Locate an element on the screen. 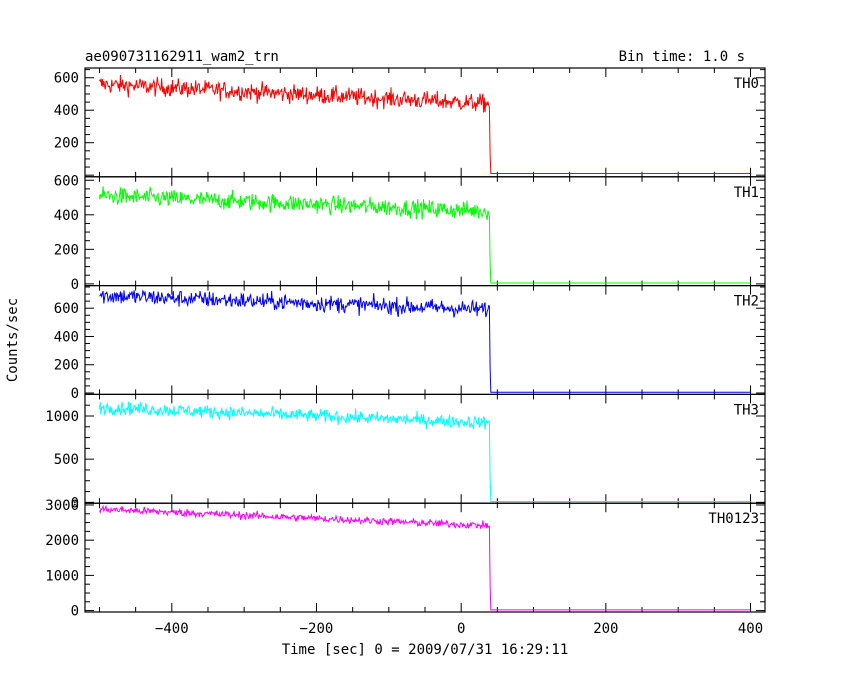 This screenshot has height=680, width=850. series-line-TH3 is located at coordinates (424, 451).